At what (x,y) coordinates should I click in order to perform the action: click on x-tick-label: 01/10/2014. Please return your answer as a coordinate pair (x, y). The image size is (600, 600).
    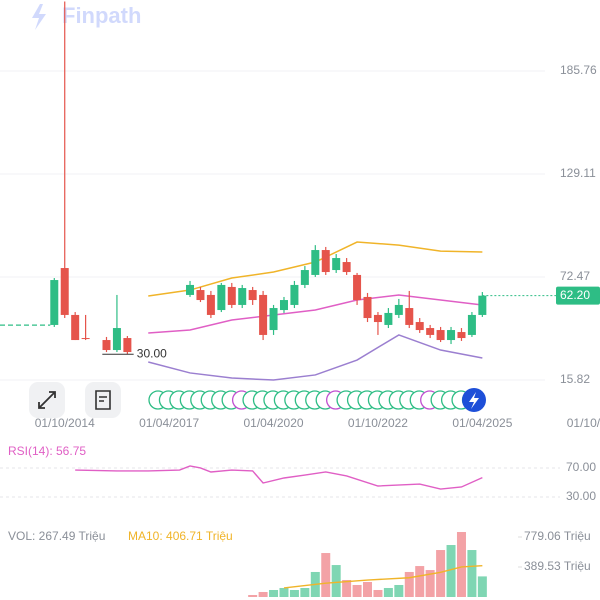
    Looking at the image, I should click on (65, 423).